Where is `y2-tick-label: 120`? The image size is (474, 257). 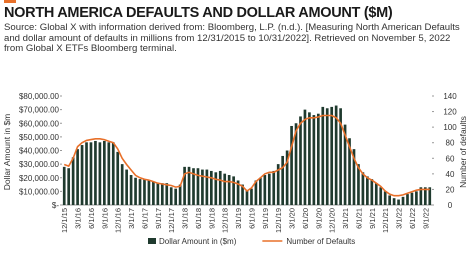
y2-tick-label: 120 is located at coordinates (450, 112).